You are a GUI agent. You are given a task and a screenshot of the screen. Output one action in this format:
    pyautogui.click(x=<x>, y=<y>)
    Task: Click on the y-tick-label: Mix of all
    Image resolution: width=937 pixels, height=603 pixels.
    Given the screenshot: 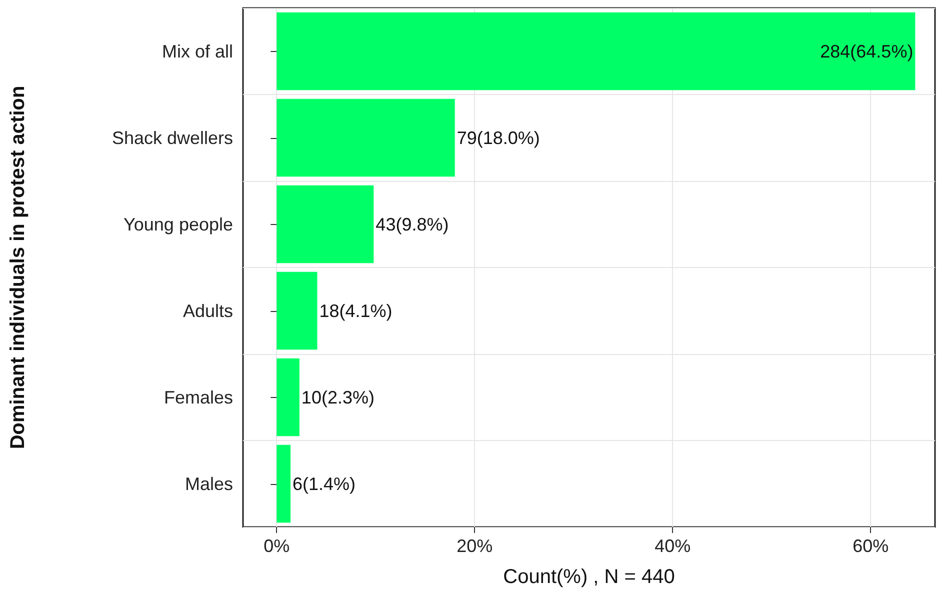 What is the action you would take?
    pyautogui.click(x=197, y=51)
    